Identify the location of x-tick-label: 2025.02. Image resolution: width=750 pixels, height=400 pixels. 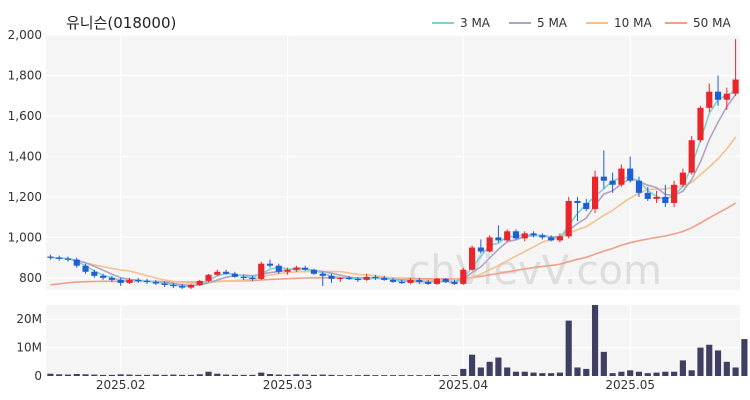
(121, 385).